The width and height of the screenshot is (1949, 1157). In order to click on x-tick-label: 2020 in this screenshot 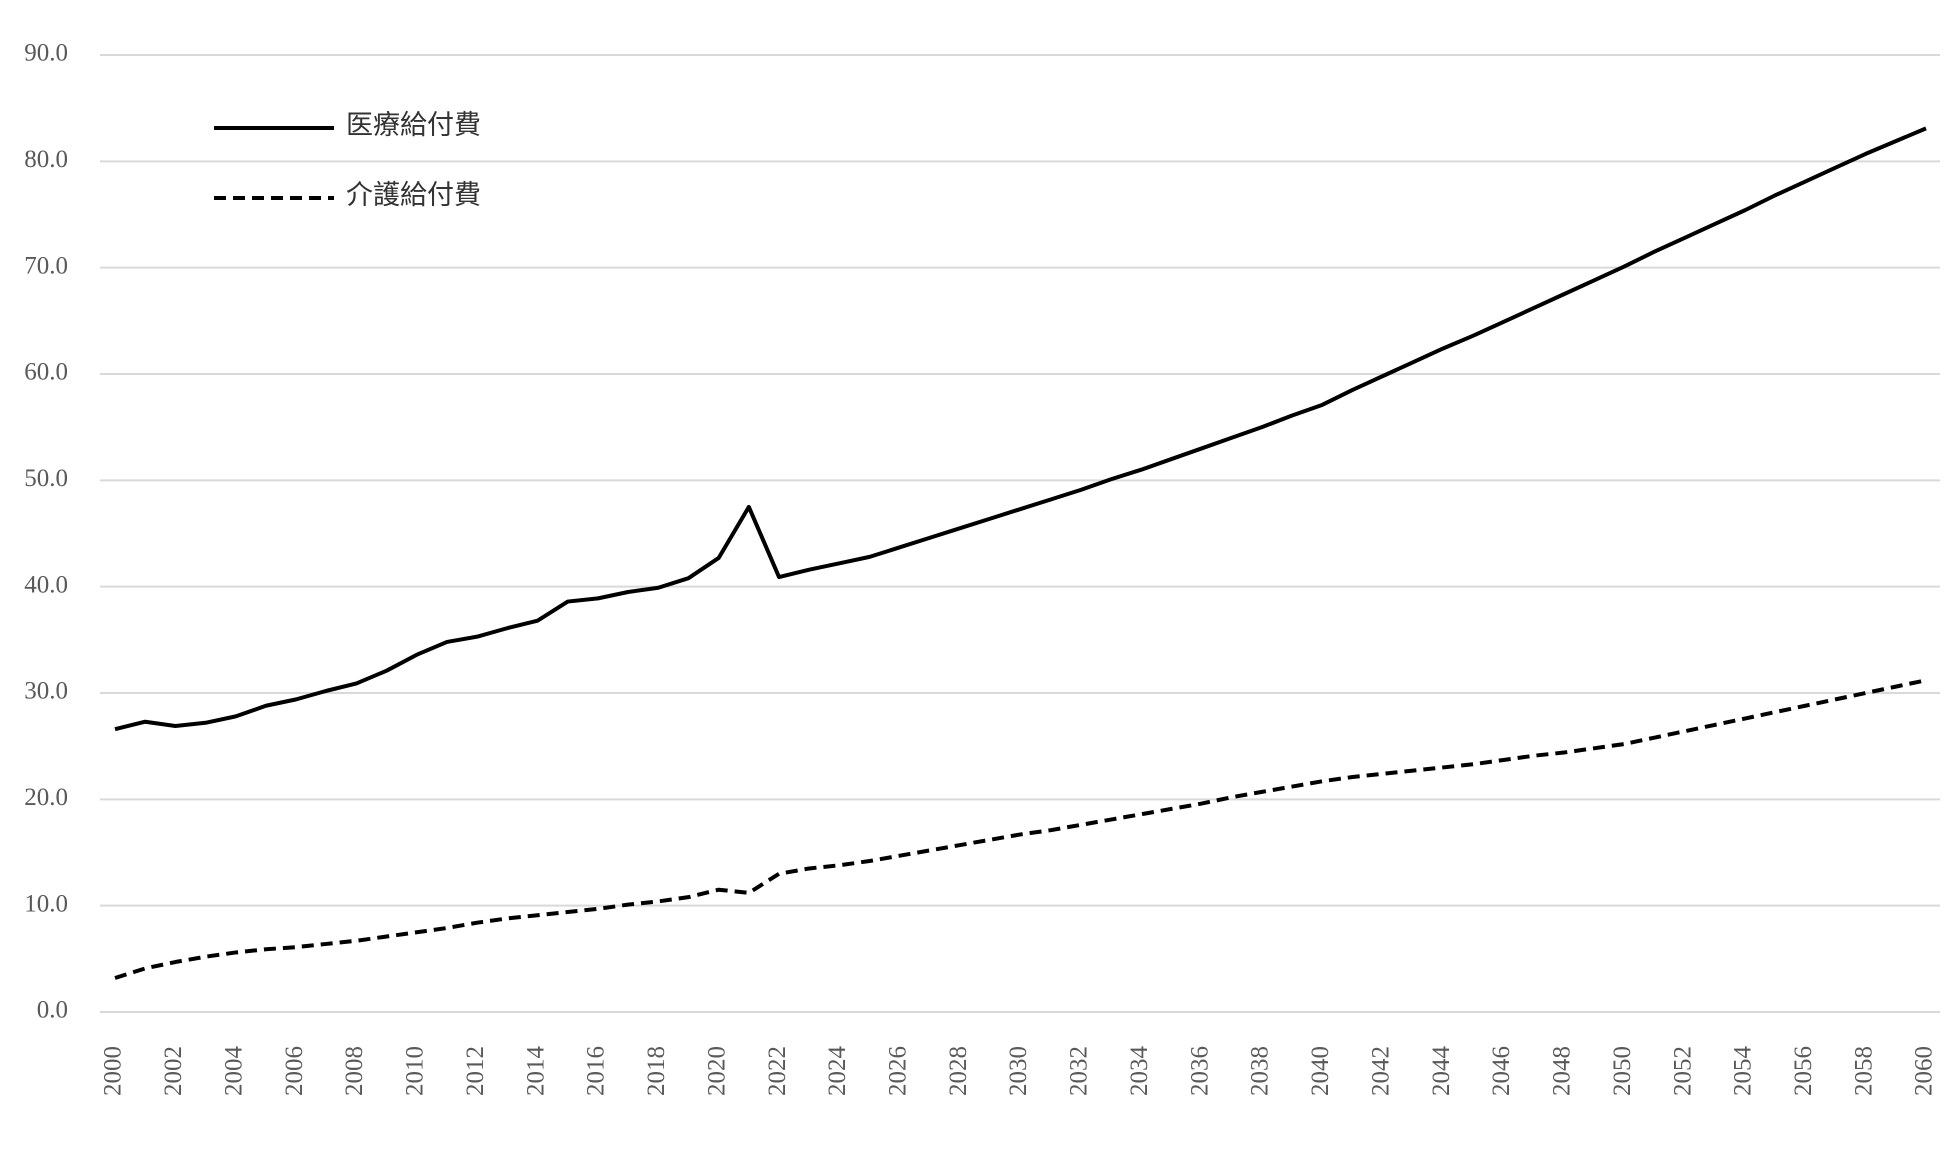, I will do `click(716, 1071)`.